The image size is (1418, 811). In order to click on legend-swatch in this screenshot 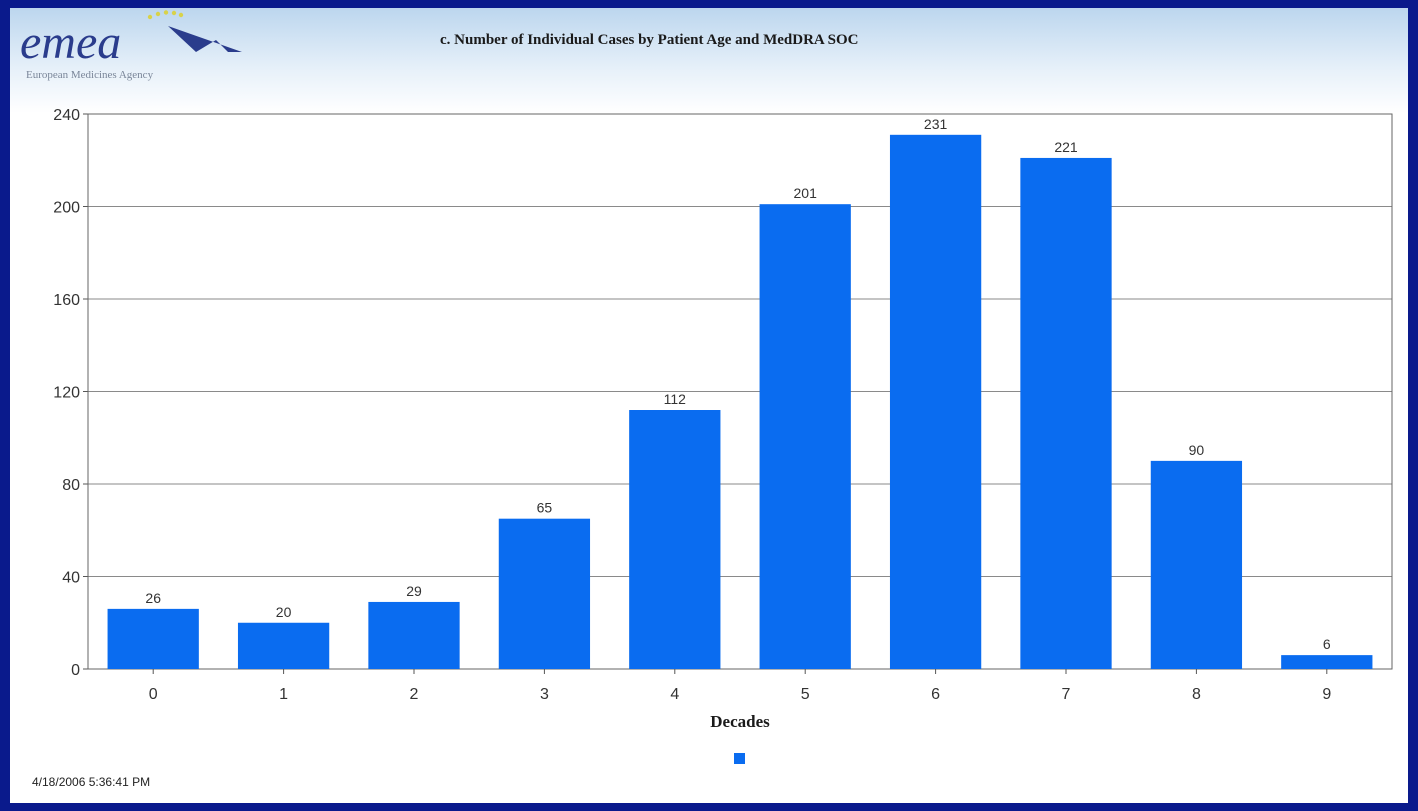, I will do `click(739, 758)`.